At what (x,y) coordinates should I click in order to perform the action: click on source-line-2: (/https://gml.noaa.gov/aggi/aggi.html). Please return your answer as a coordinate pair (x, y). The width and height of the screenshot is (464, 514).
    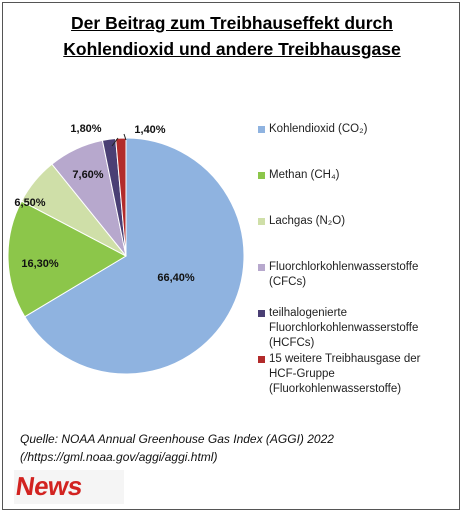
    Looking at the image, I should click on (119, 457).